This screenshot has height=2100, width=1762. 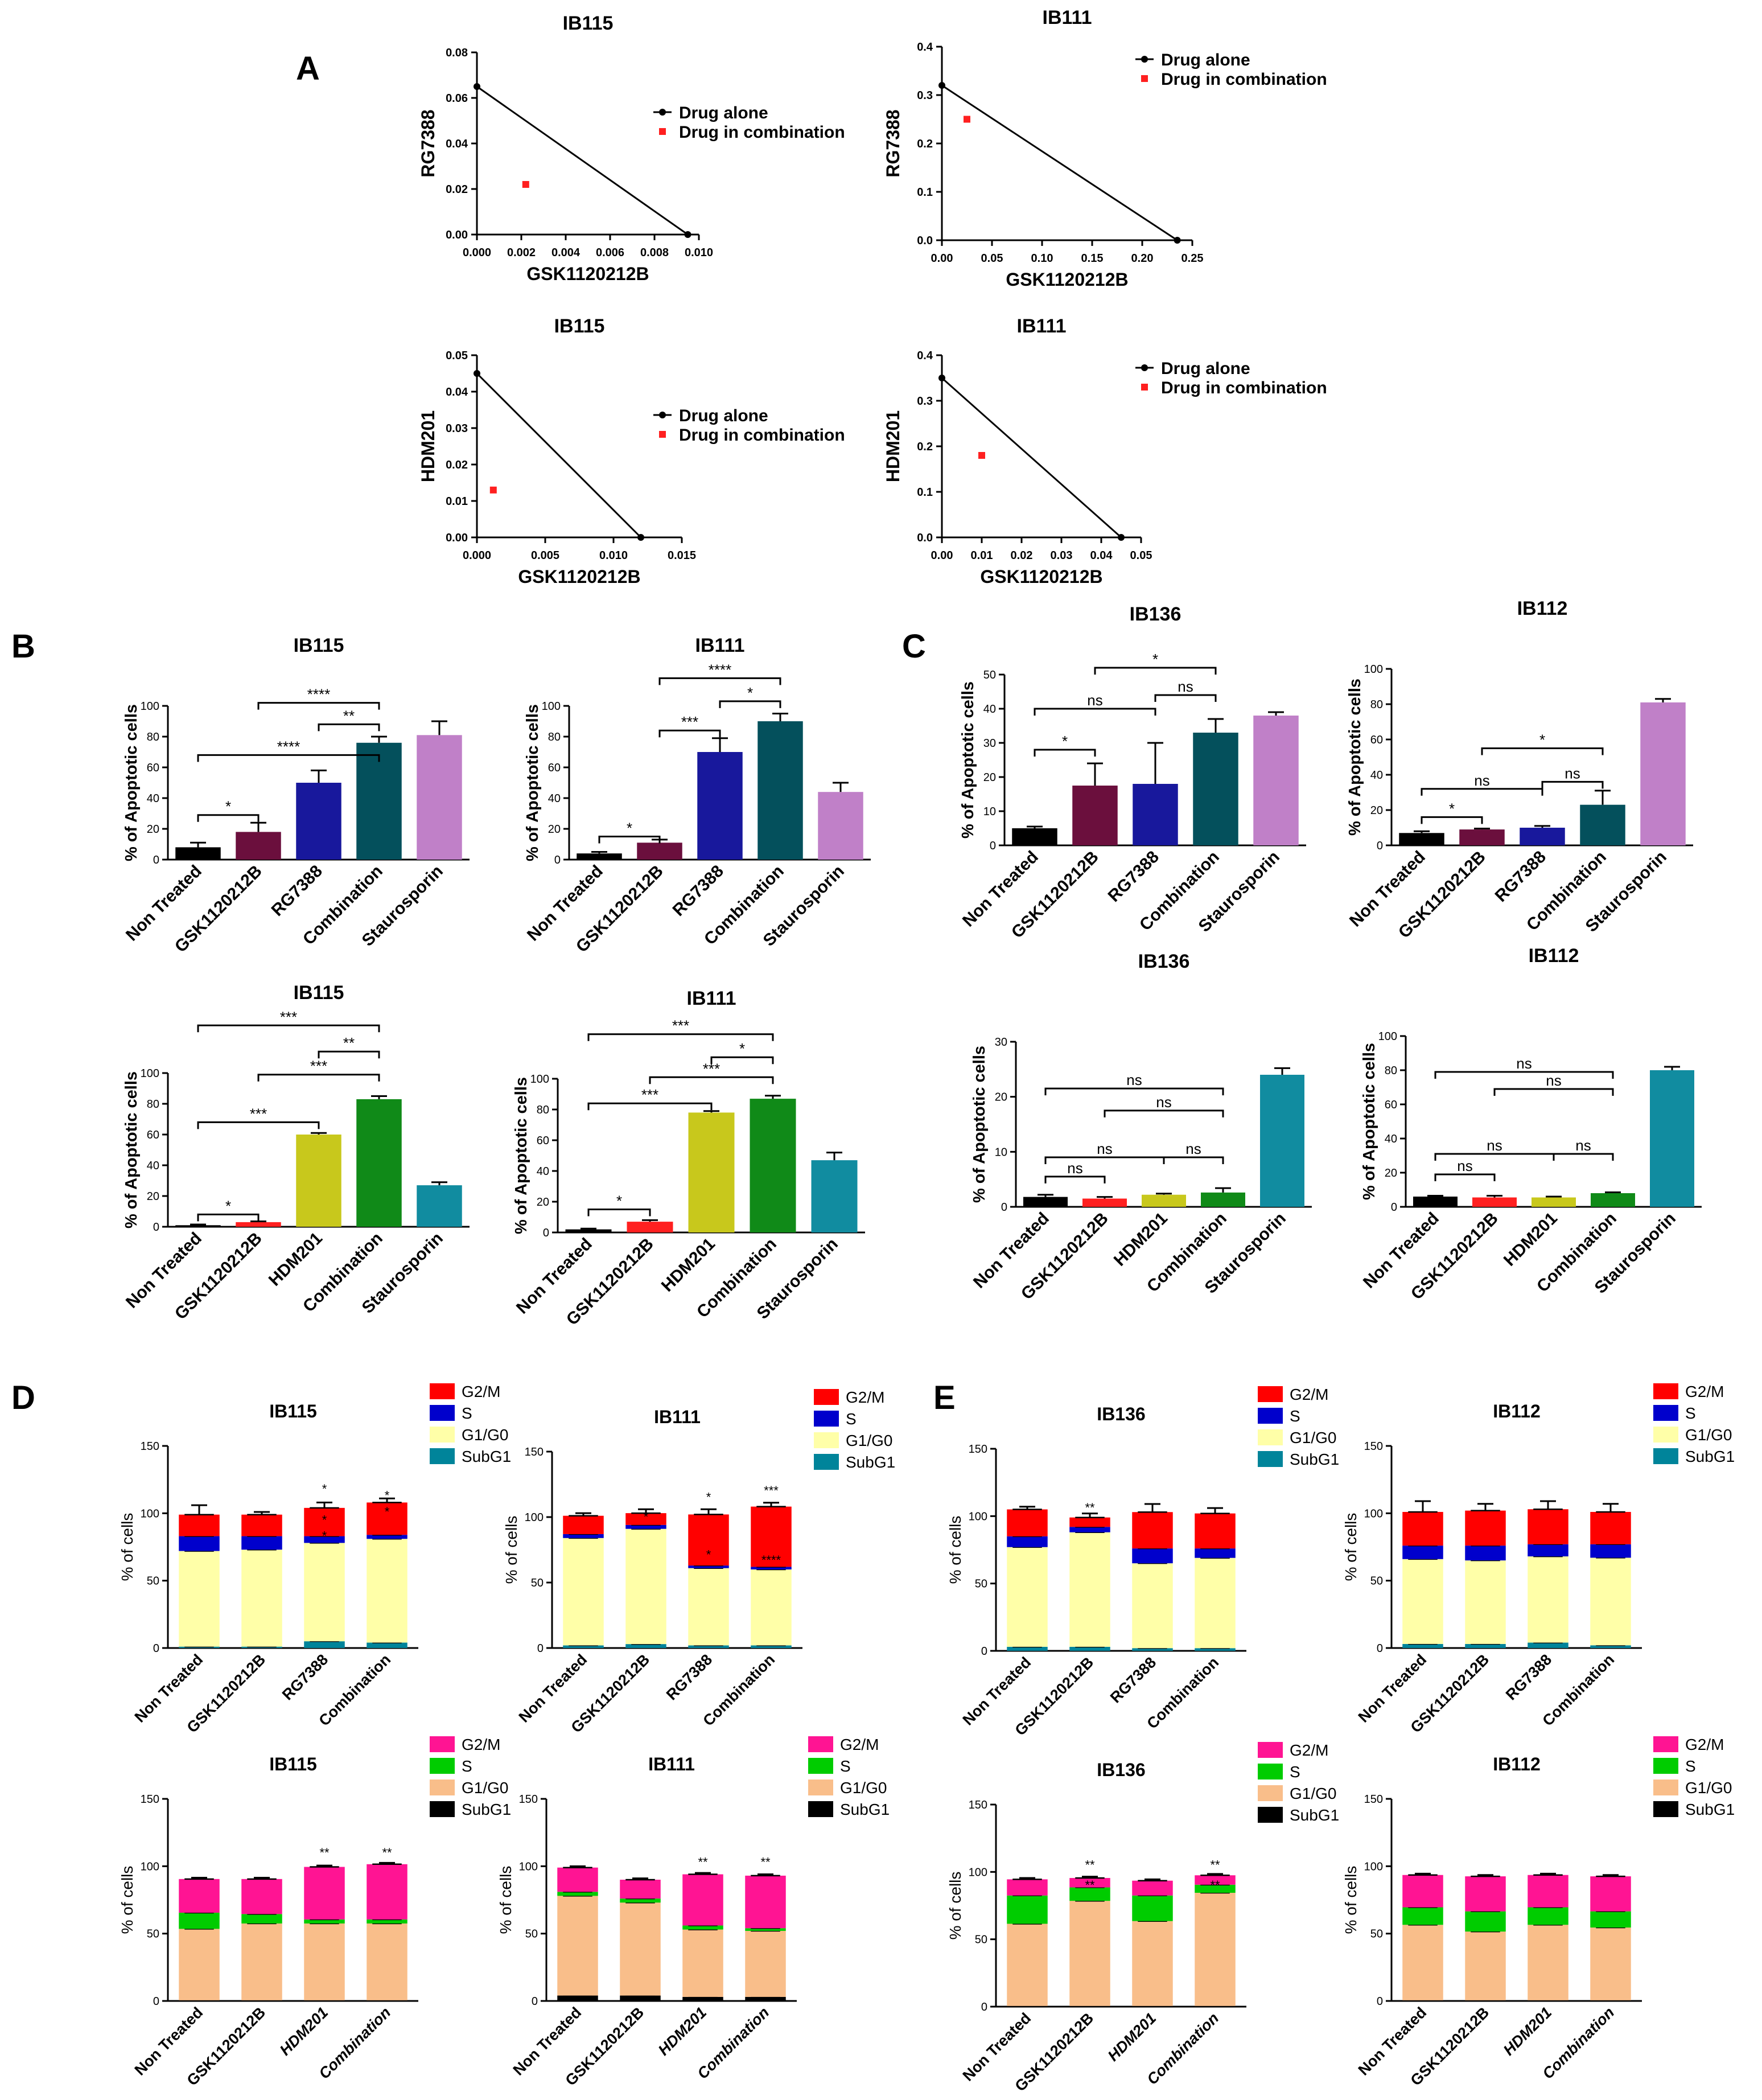 I want to click on x-tick-label: 0.005, so click(x=545, y=555).